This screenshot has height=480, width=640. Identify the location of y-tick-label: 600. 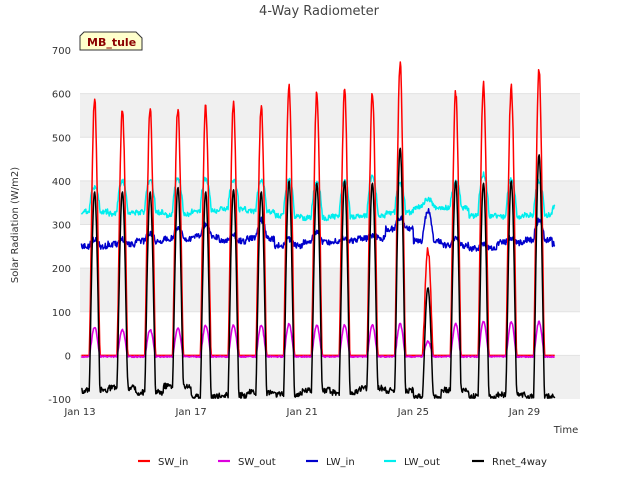
(61, 95).